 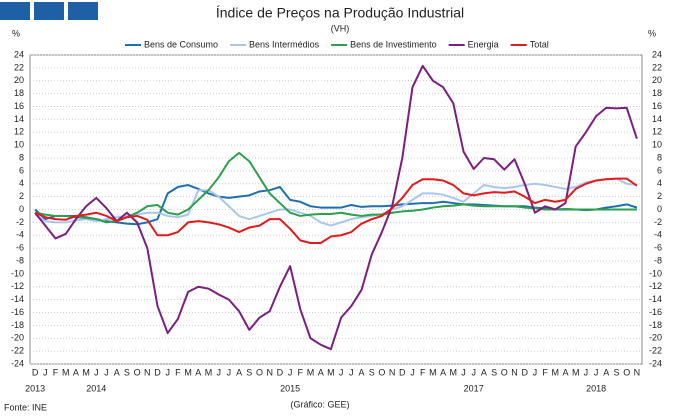 I want to click on y-tick-label: 24, so click(x=19, y=54).